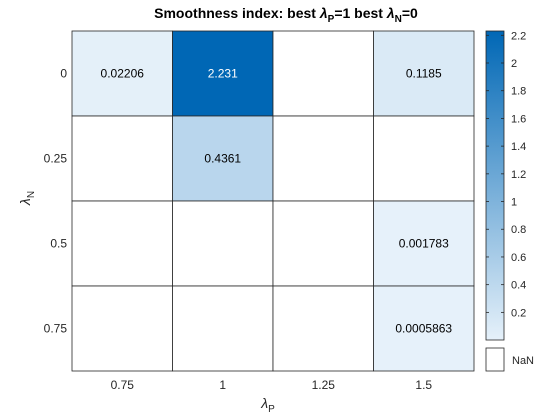 The height and width of the screenshot is (420, 560). What do you see at coordinates (514, 64) in the screenshot?
I see `colorbar-tick-label: 2` at bounding box center [514, 64].